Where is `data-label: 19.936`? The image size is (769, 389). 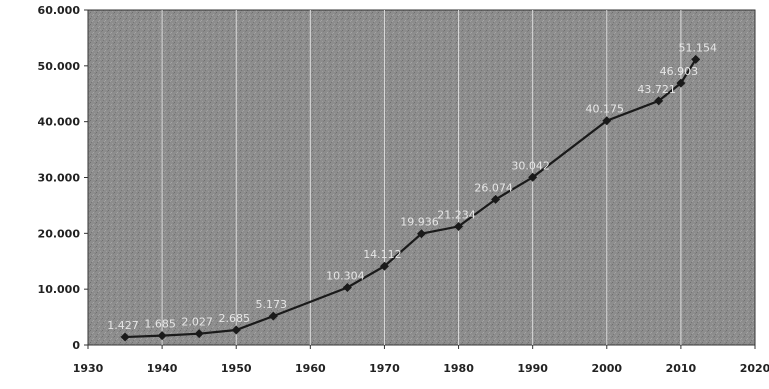
data-label: 19.936 is located at coordinates (419, 222).